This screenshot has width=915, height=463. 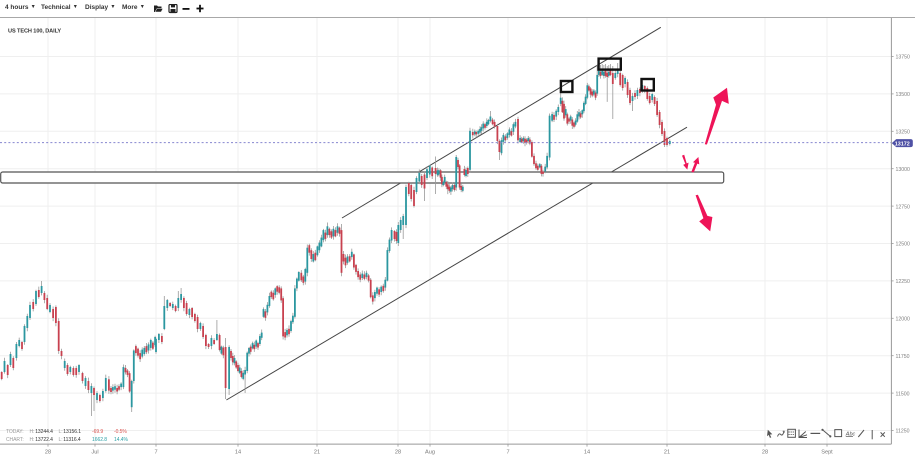 What do you see at coordinates (903, 432) in the screenshot?
I see `svg-text: 11250` at bounding box center [903, 432].